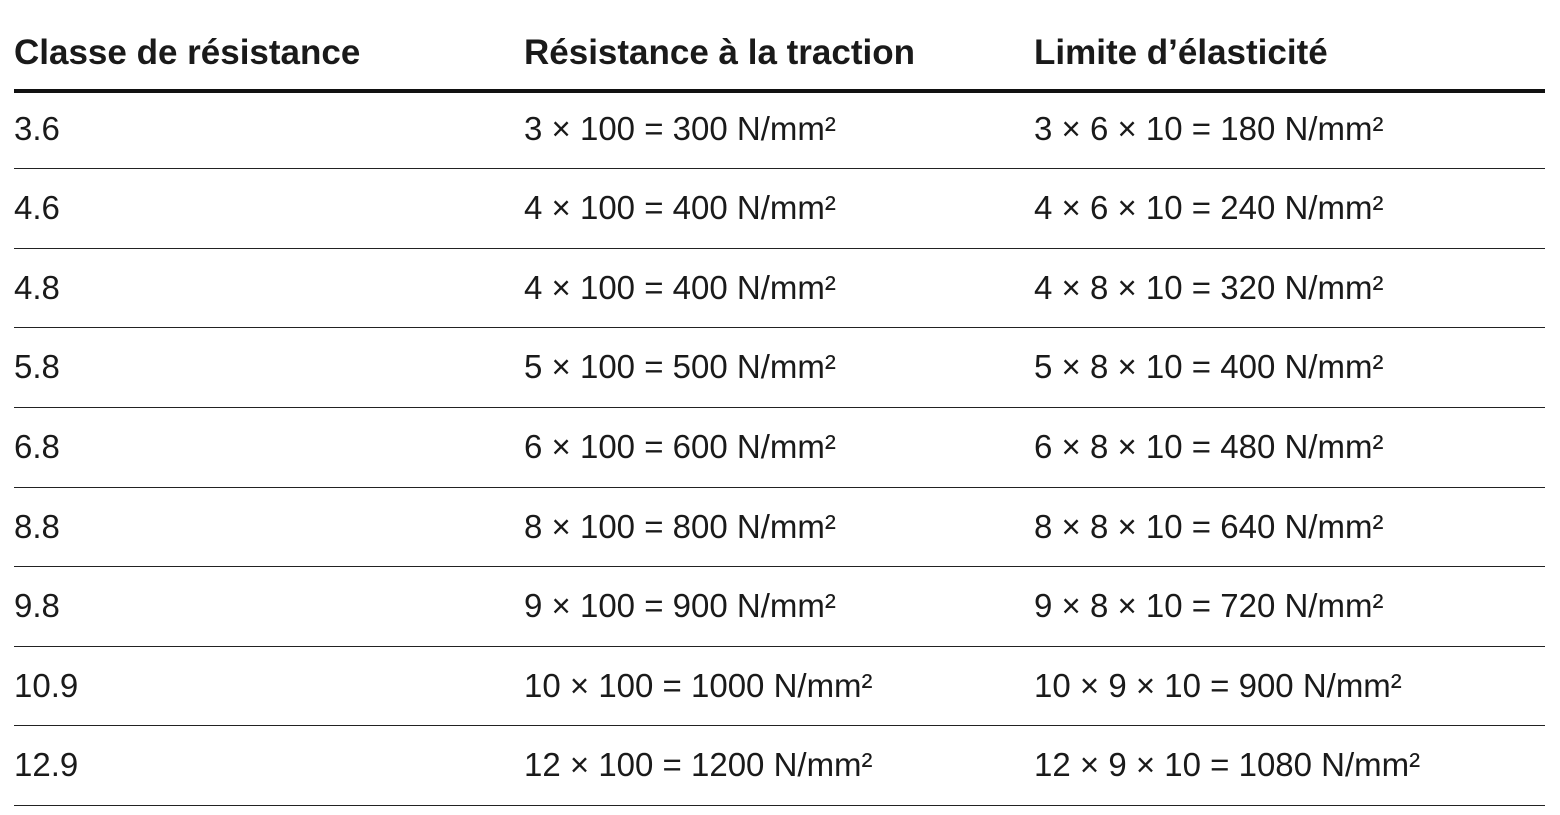  Describe the element at coordinates (1218, 685) in the screenshot. I see `table-cell: 10 × 9 × 10 = 900 N/mm²` at that location.